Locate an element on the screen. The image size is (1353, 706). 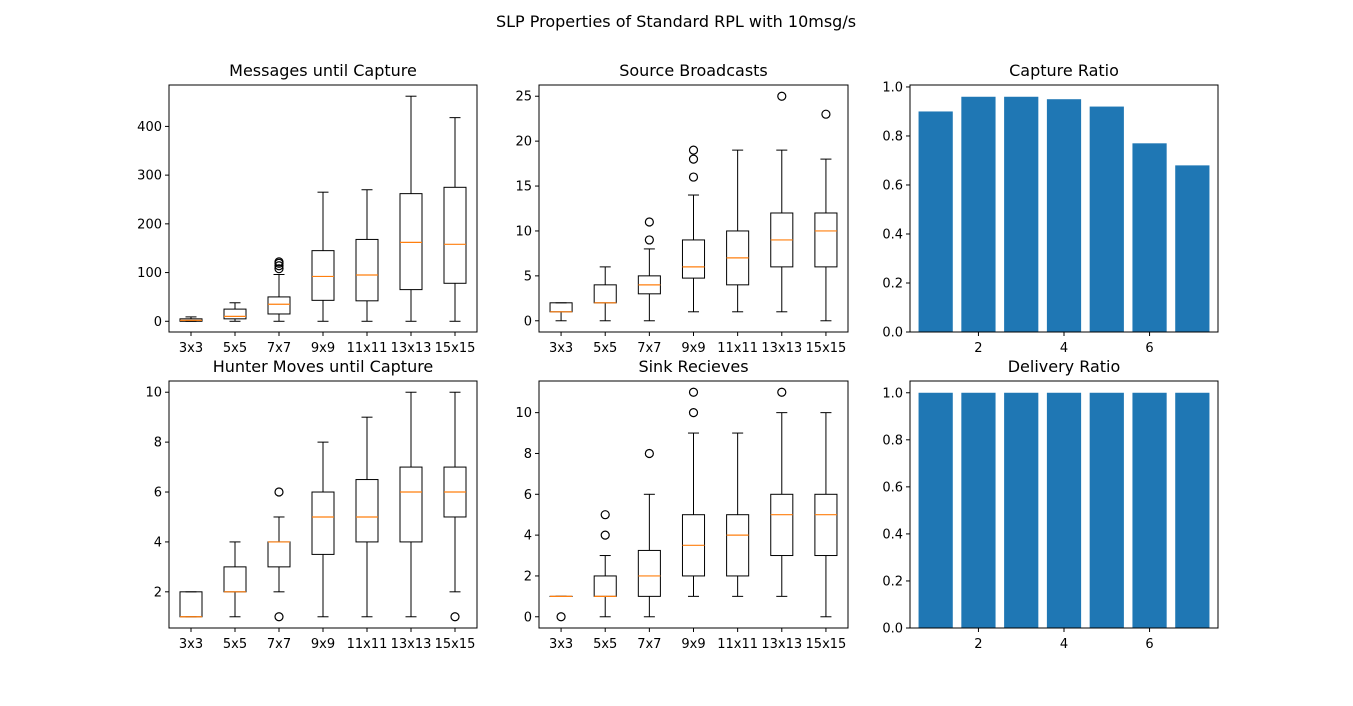
y-tick-label: 200 is located at coordinates (149, 224).